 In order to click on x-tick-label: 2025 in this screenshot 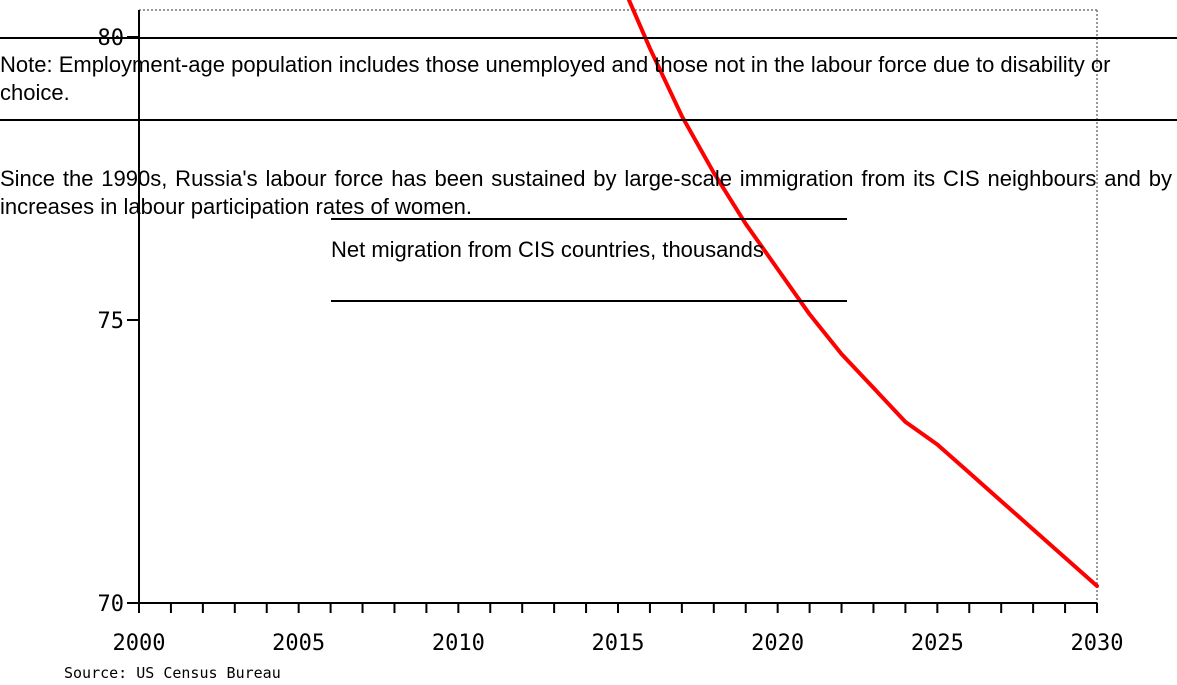, I will do `click(937, 643)`.